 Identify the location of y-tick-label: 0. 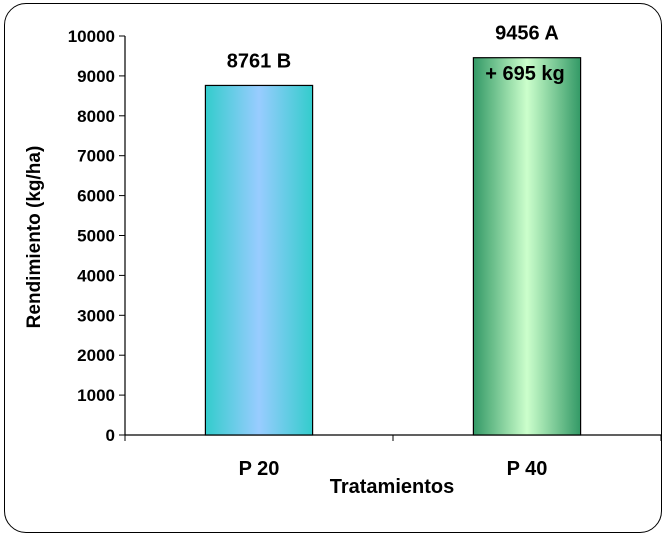
(110, 435).